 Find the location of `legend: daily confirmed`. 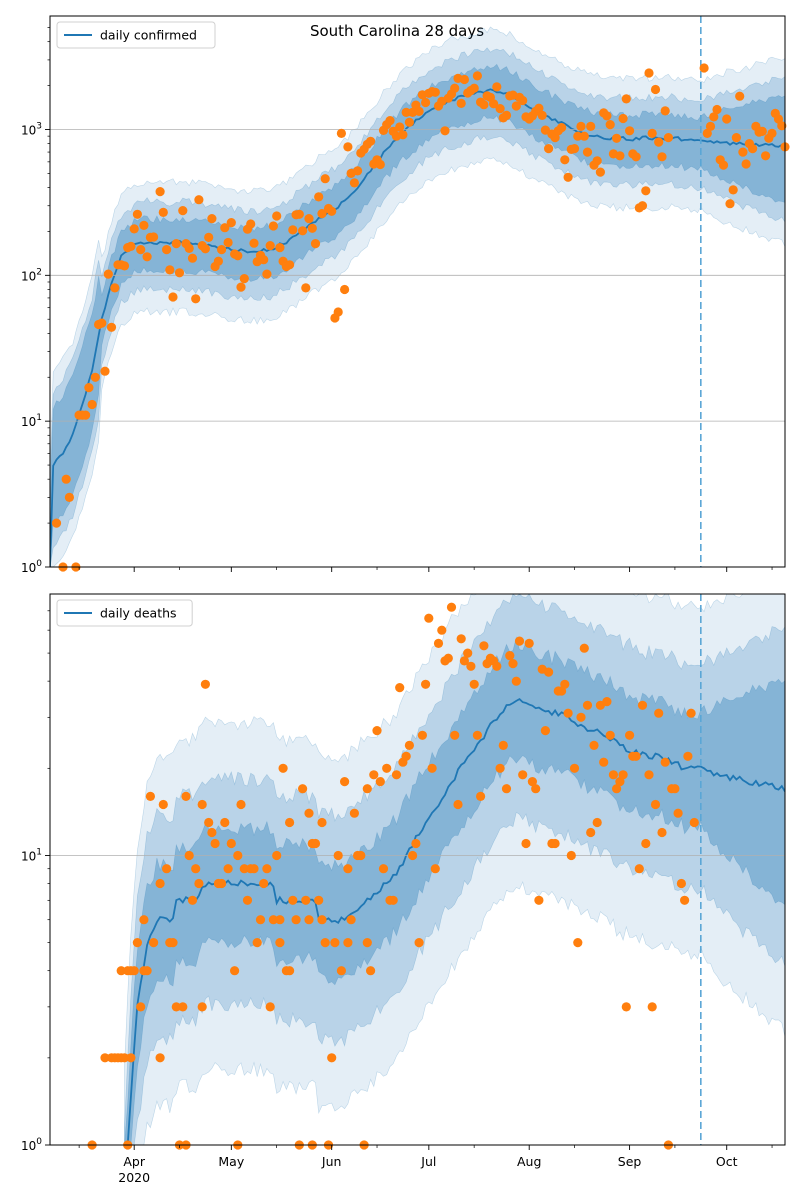

legend: daily confirmed is located at coordinates (136, 35).